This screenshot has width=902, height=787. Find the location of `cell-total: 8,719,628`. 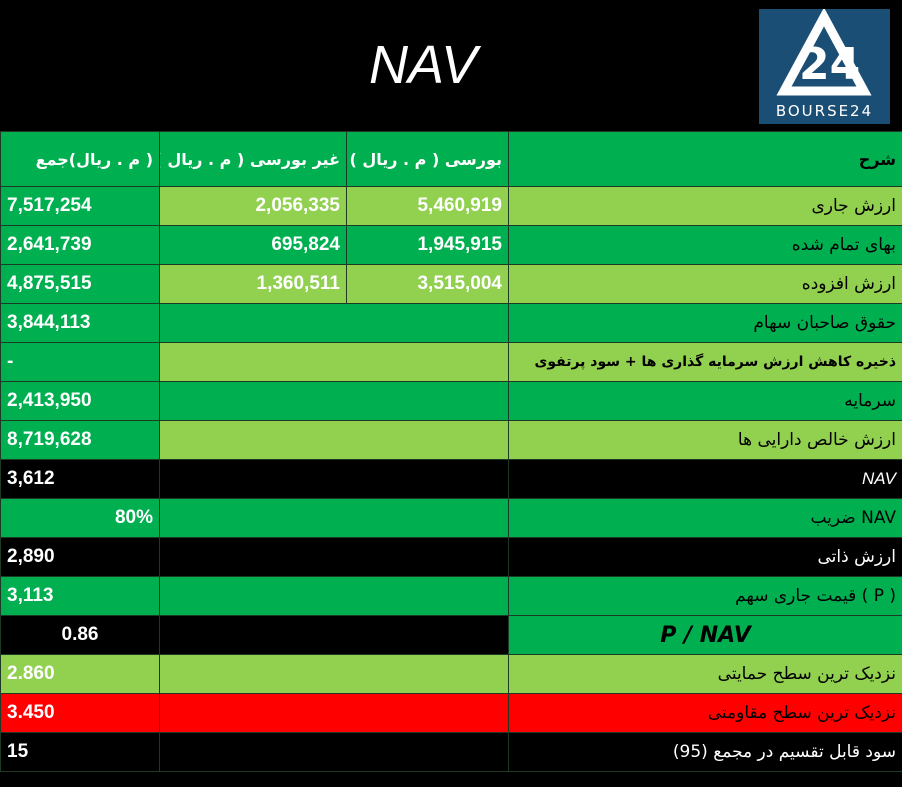

cell-total: 8,719,628 is located at coordinates (80, 440).